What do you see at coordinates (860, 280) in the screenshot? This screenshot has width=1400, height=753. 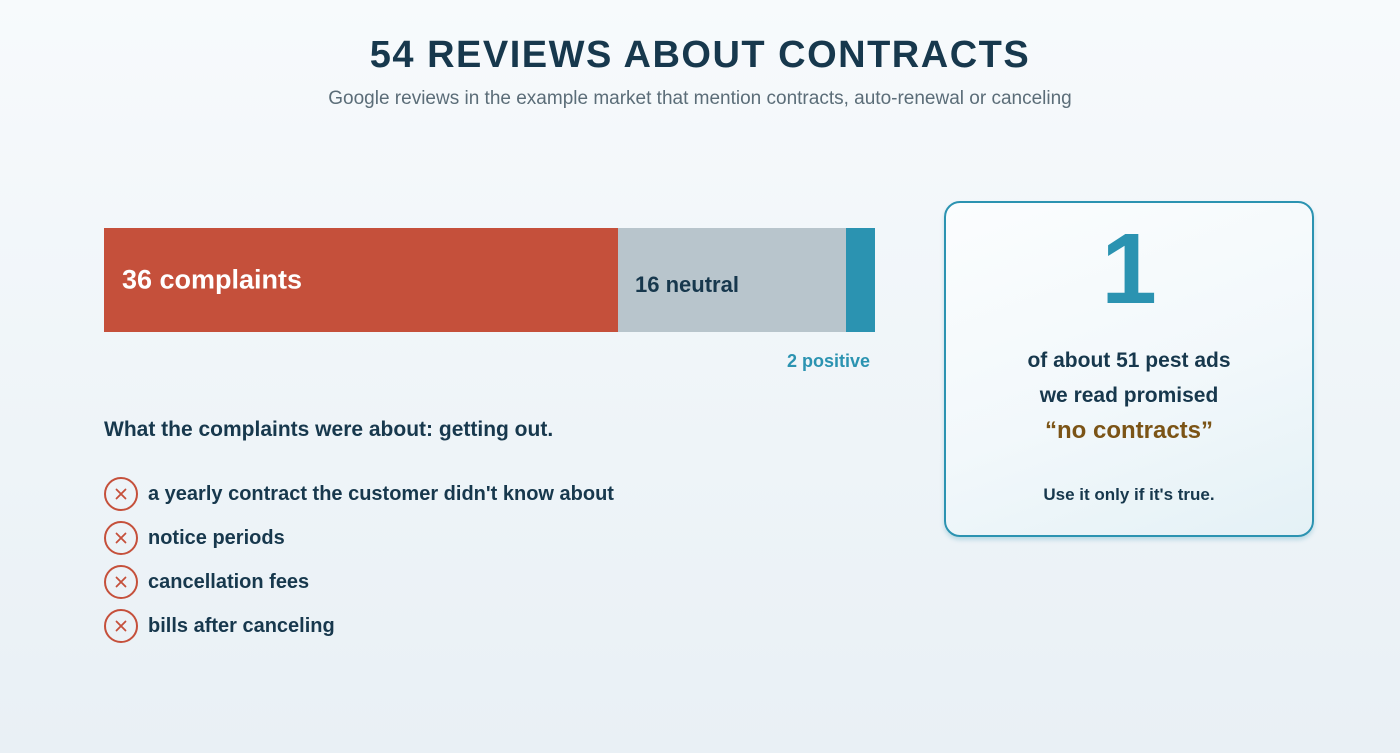 I see `bar-segment-positive` at bounding box center [860, 280].